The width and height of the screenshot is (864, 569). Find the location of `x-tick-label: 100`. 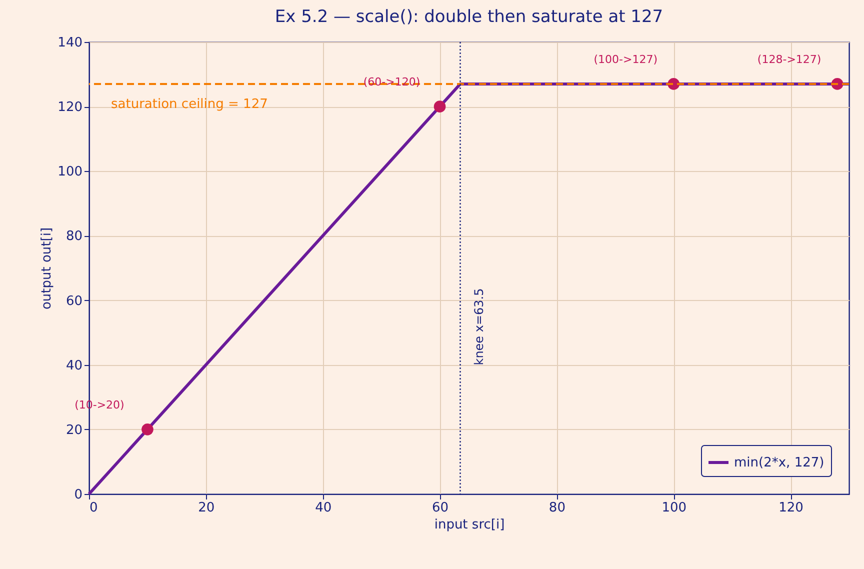

x-tick-label: 100 is located at coordinates (674, 508).